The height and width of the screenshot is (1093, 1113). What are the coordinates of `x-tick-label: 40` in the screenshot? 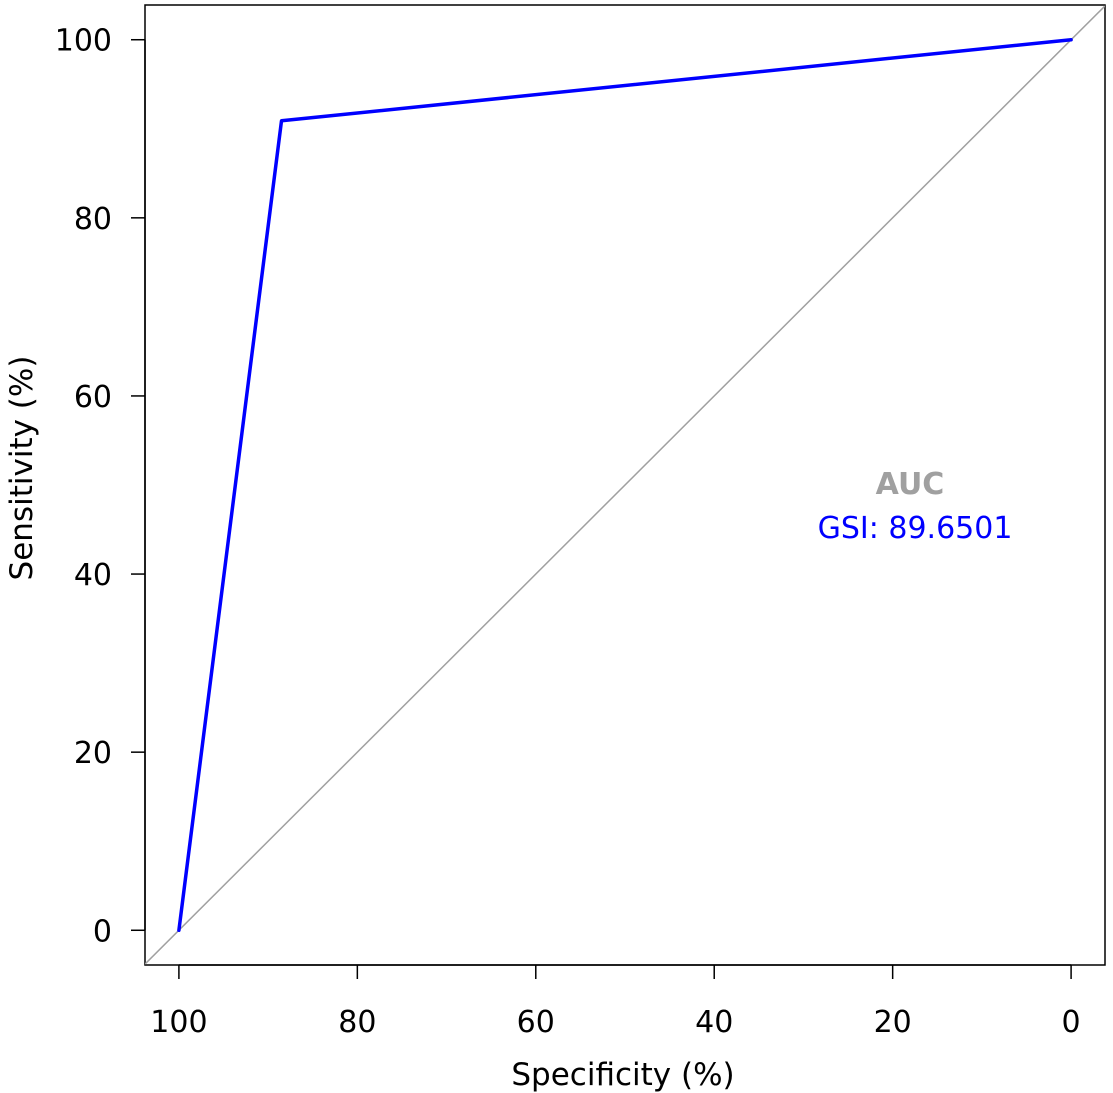 It's located at (714, 1022).